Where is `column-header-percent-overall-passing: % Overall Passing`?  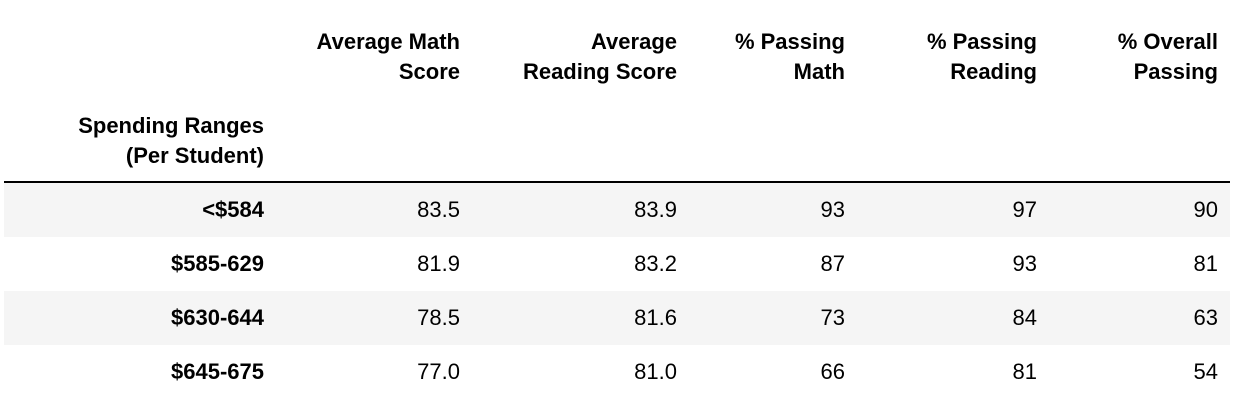
column-header-percent-overall-passing: % Overall Passing is located at coordinates (1167, 56).